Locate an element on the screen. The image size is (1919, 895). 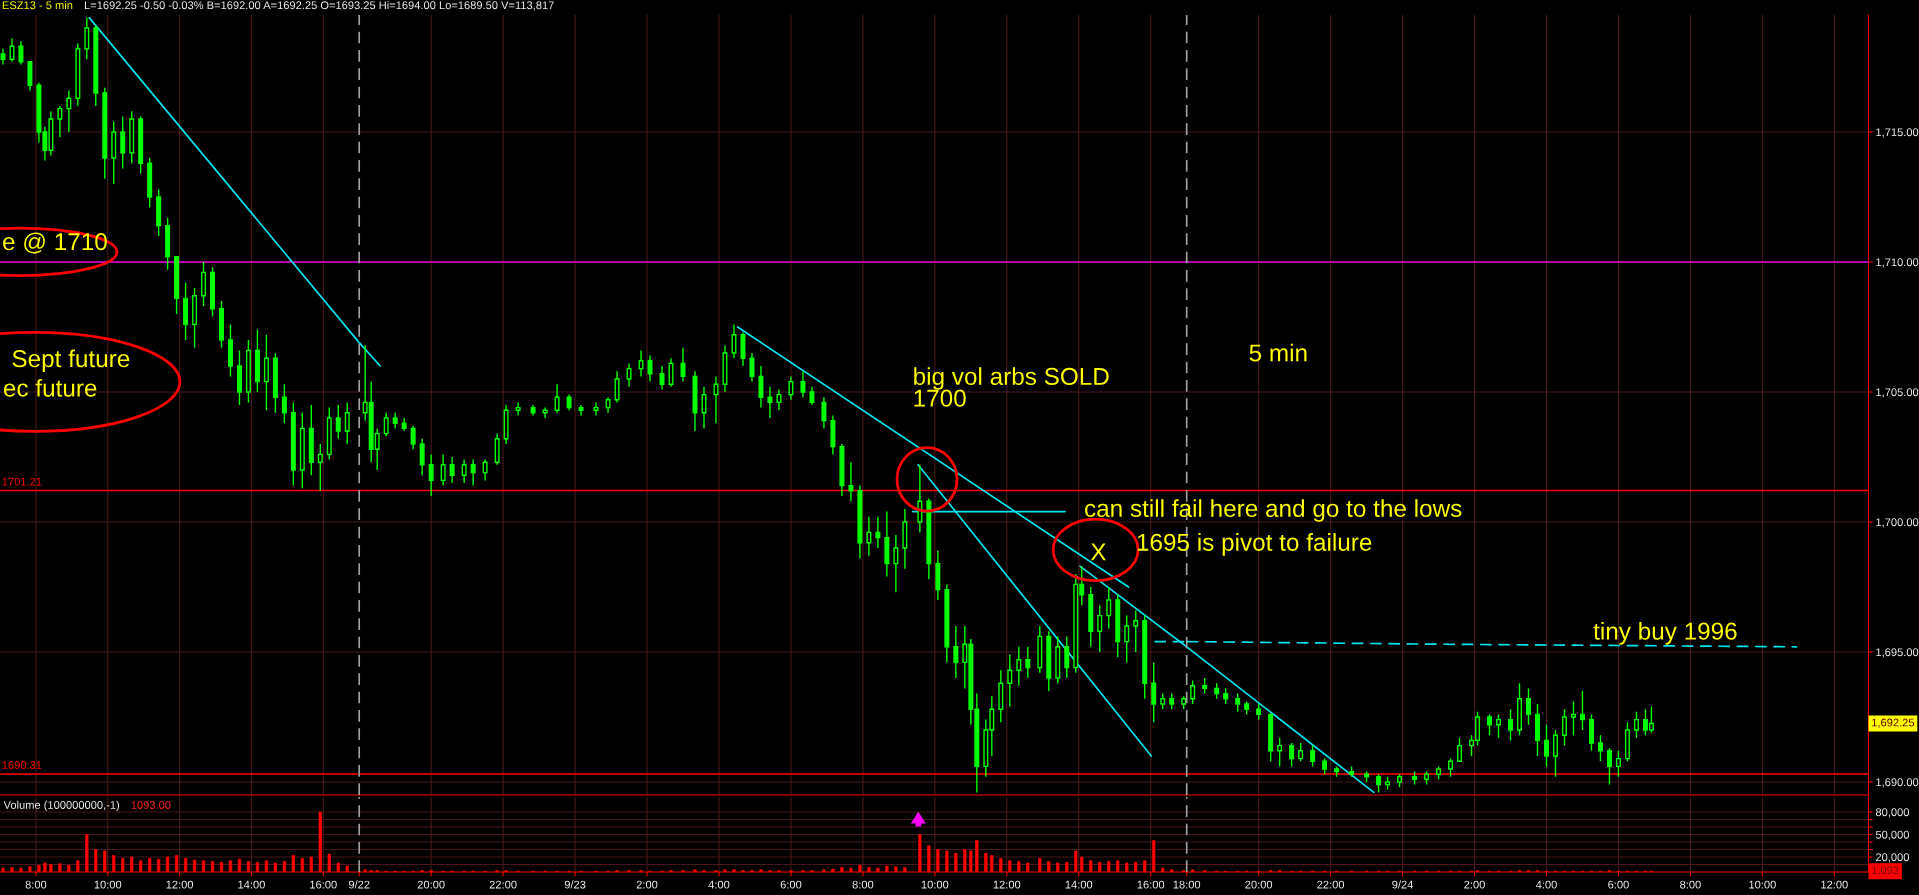
chart-title: Volume (100000000,-1) is located at coordinates (61, 806).